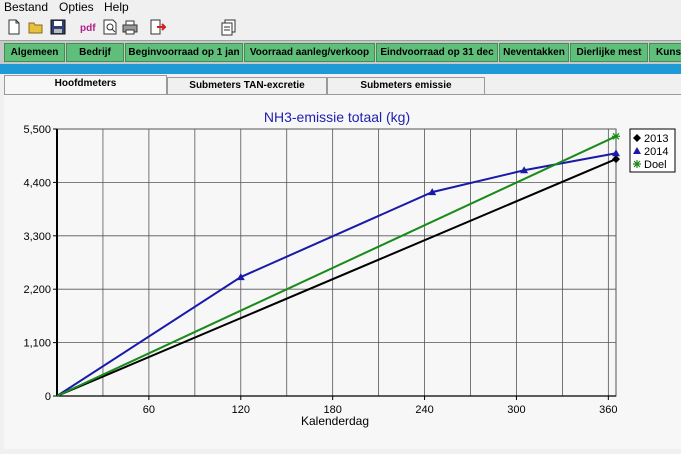 This screenshot has height=454, width=681. Describe the element at coordinates (656, 152) in the screenshot. I see `legend-label-2014: 2014` at that location.